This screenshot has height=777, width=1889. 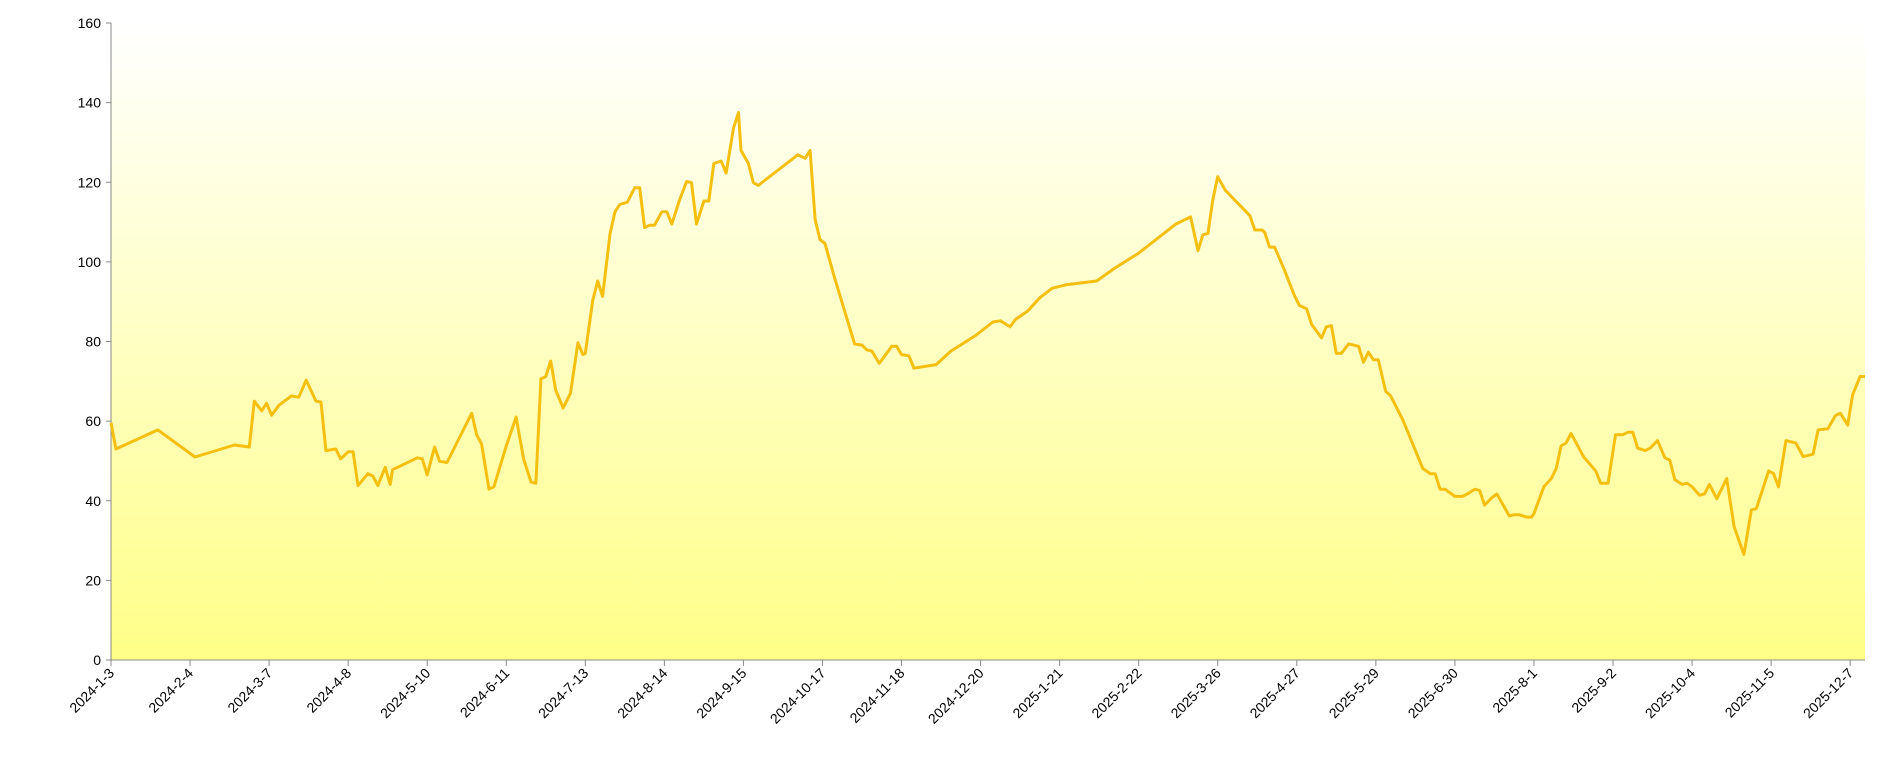 What do you see at coordinates (93, 342) in the screenshot?
I see `y-tick-label: 80` at bounding box center [93, 342].